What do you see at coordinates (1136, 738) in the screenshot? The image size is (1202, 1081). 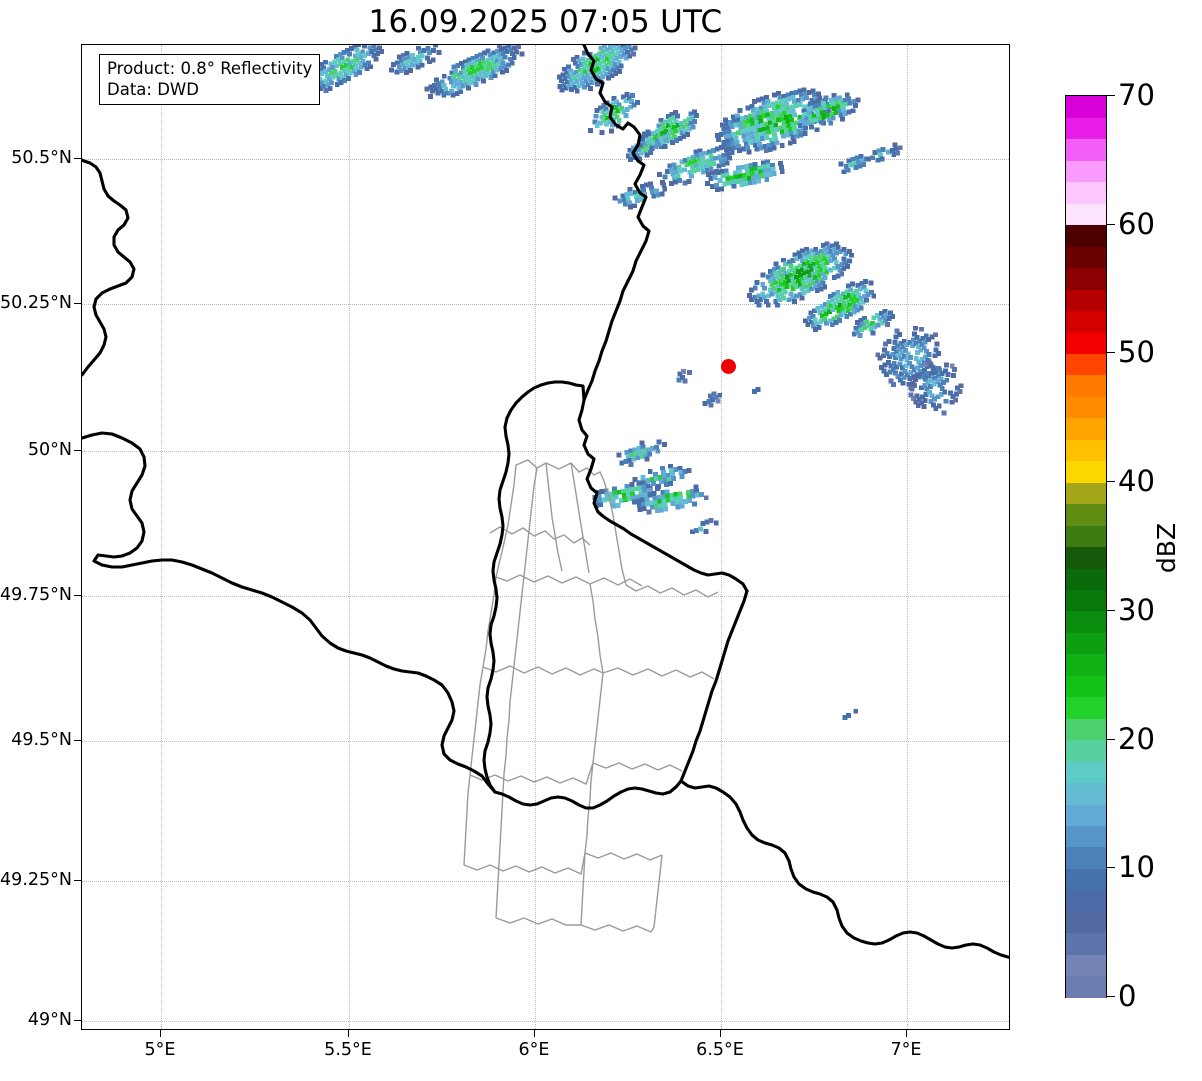 I see `colorbar-tick-label: 20` at bounding box center [1136, 738].